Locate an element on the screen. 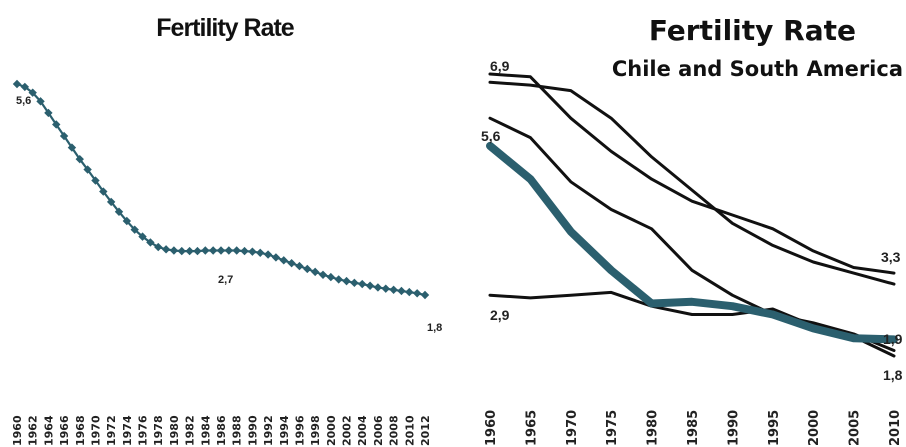 This screenshot has height=447, width=906. right-data-label: 1,9 is located at coordinates (893, 339).